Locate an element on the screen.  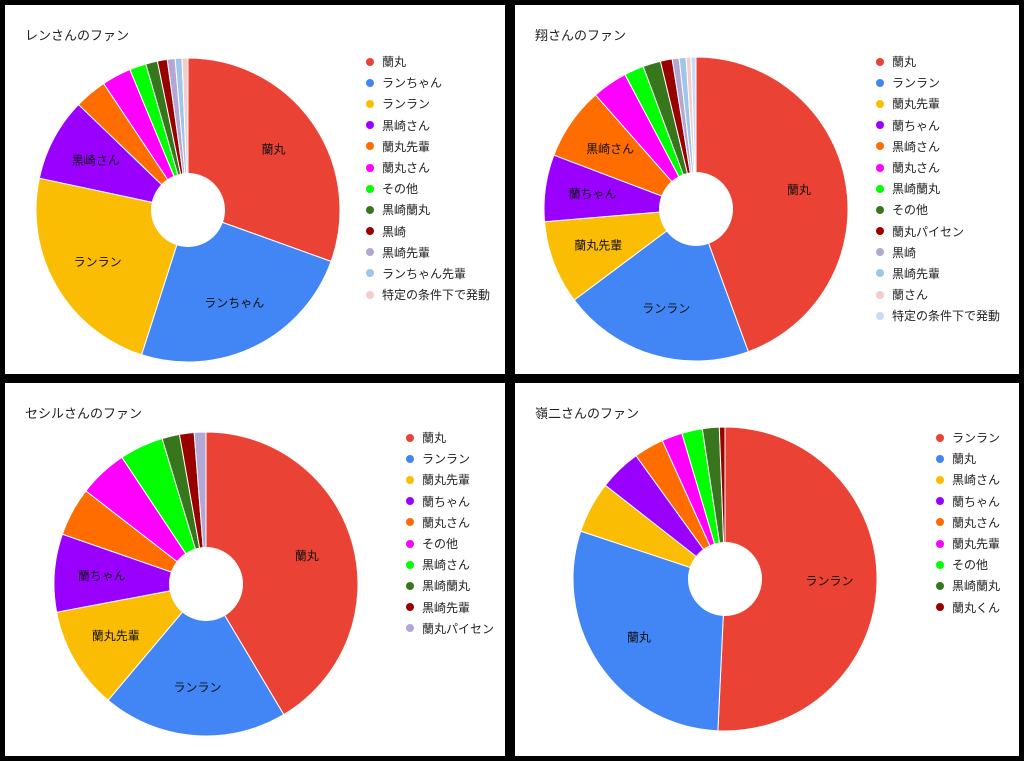
legend-item: 特定の条件下で発動 is located at coordinates (428, 294).